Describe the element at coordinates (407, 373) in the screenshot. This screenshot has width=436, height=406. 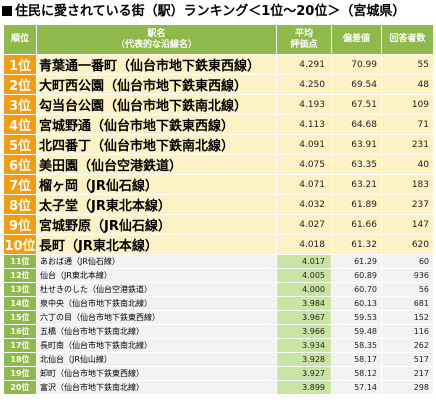
I see `respondents-cell: 217` at that location.